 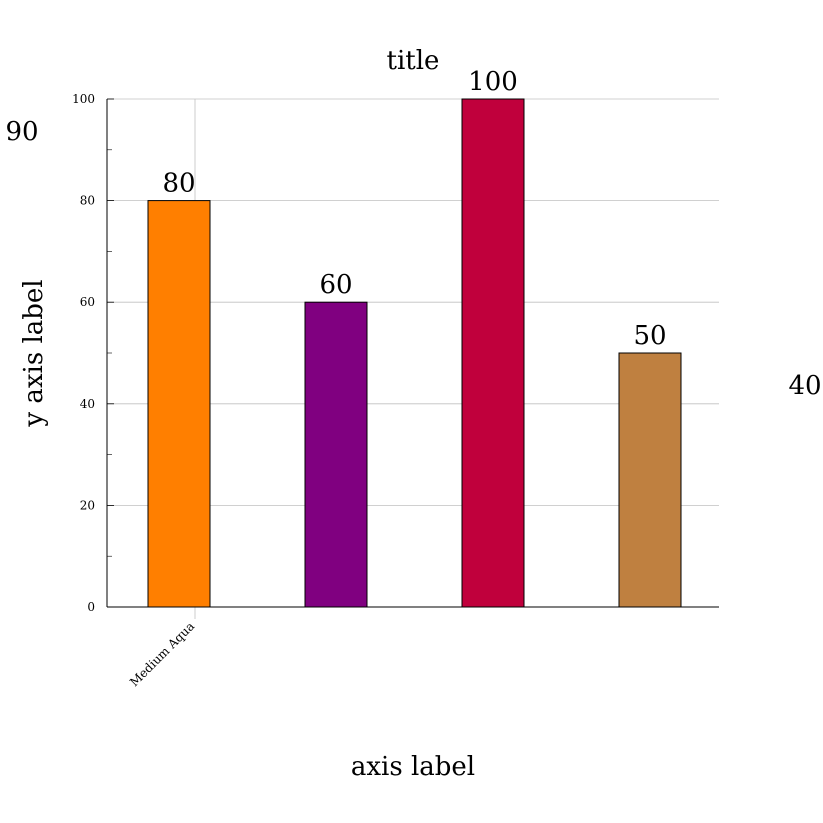 What do you see at coordinates (87, 404) in the screenshot?
I see `y-tick-label: 40` at bounding box center [87, 404].